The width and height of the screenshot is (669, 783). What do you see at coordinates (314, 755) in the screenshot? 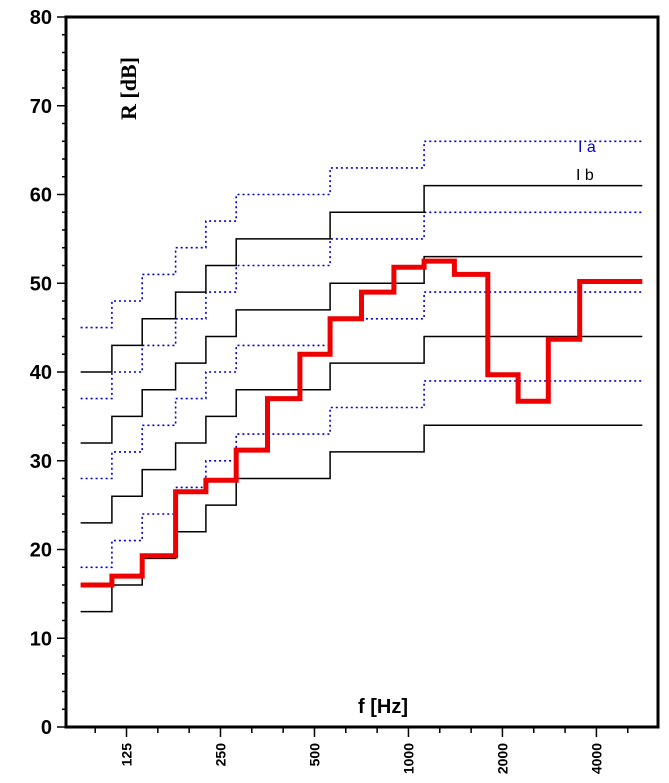
I see `x-tick-label: 500` at bounding box center [314, 755].